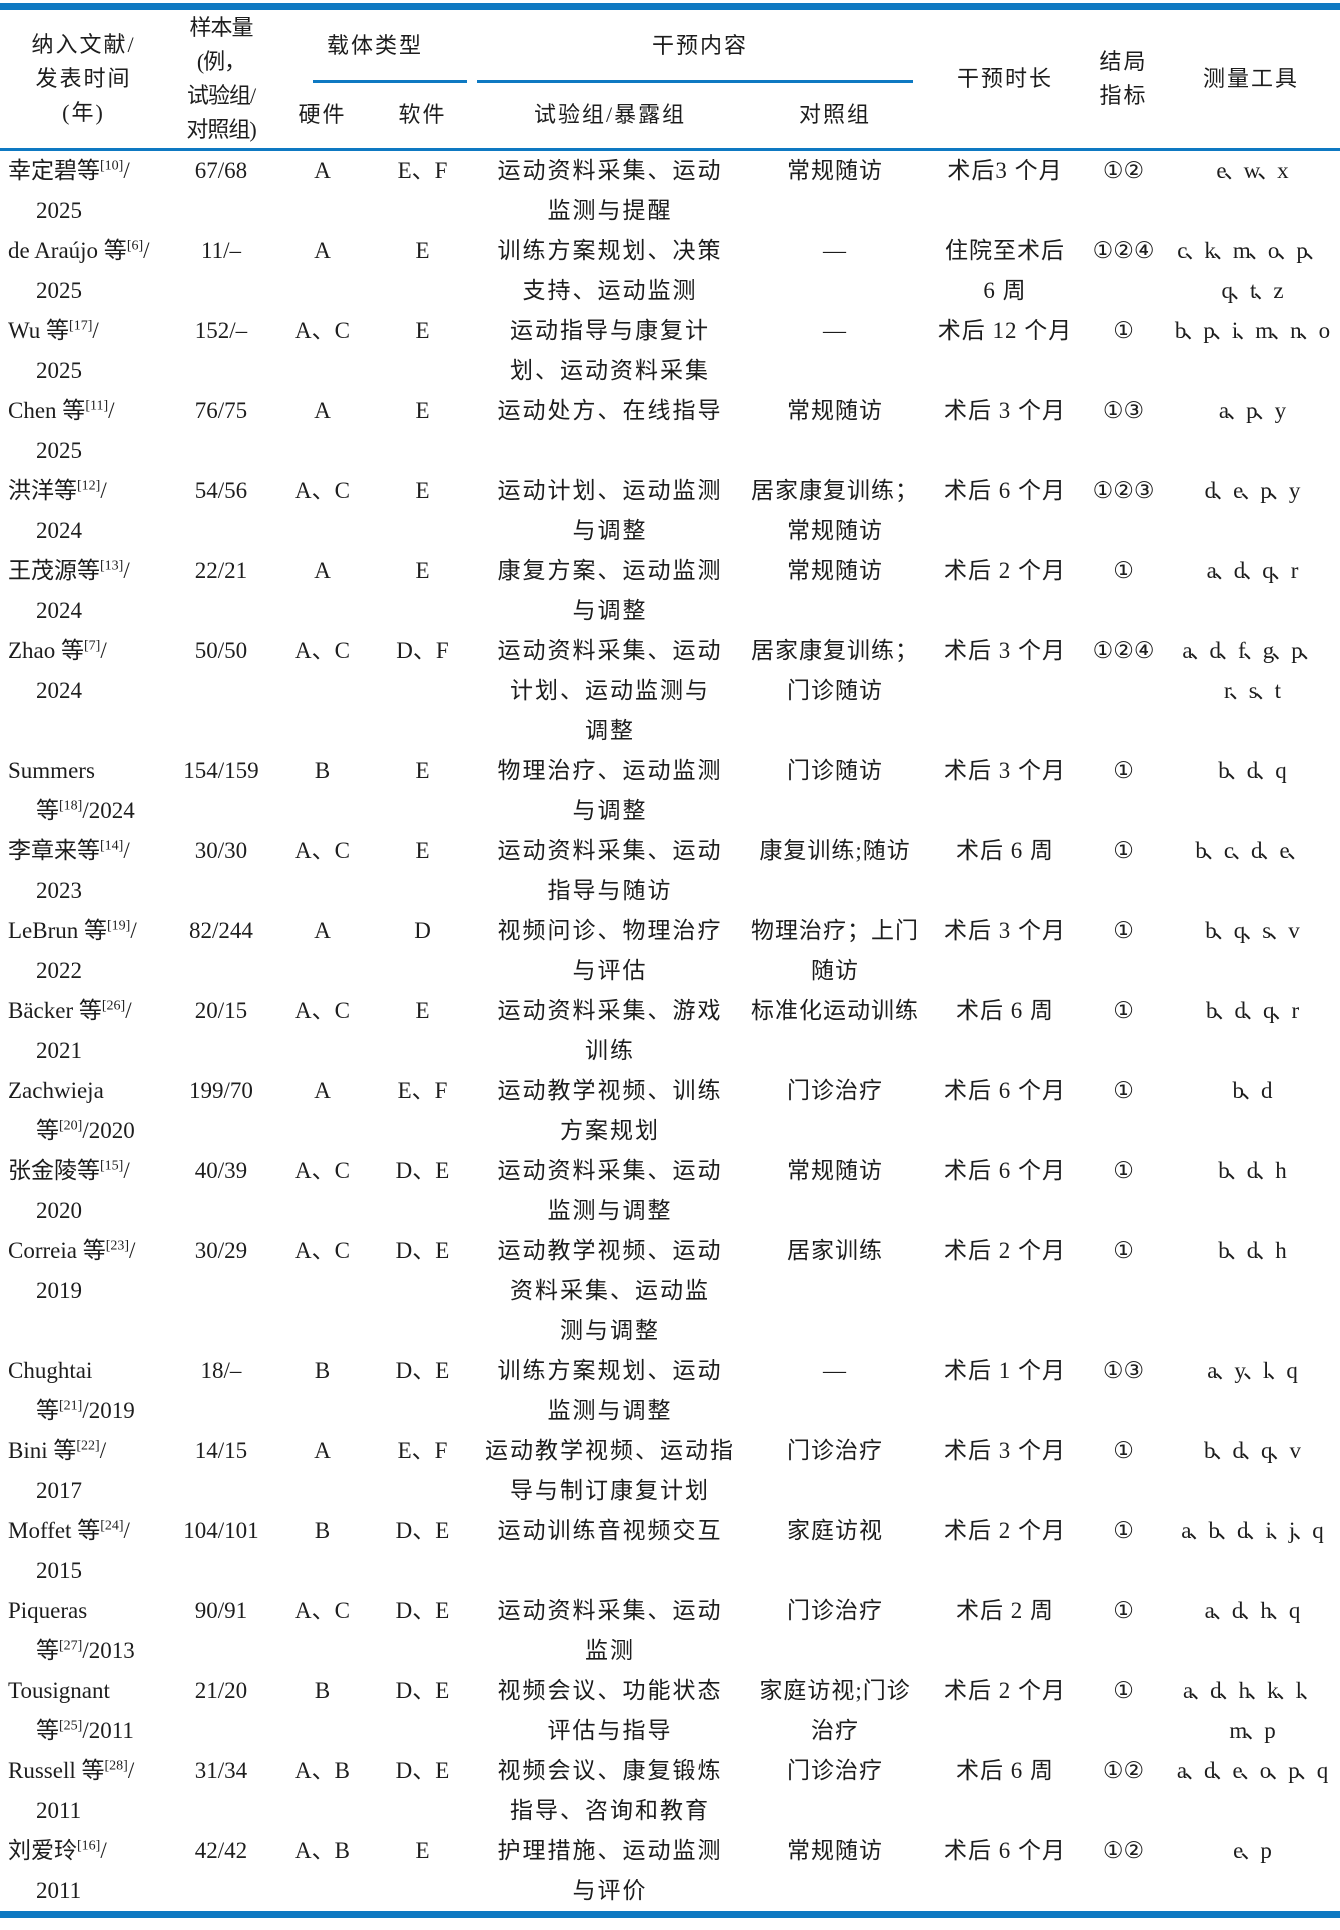 This screenshot has width=1340, height=1930. What do you see at coordinates (610, 189) in the screenshot?
I see `experimental-intervention-cell: 运动资料采集、运动 监测与提醒` at bounding box center [610, 189].